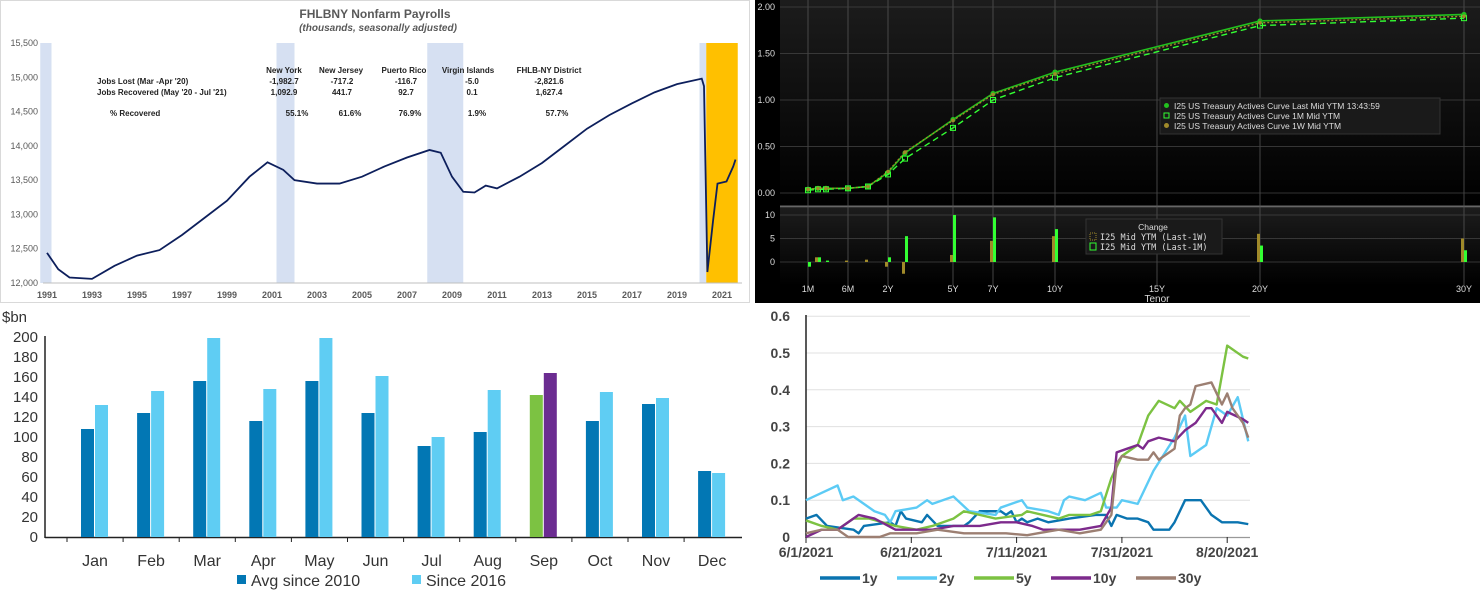  I want to click on bar-sep-avg-since-2010, so click(536, 466).